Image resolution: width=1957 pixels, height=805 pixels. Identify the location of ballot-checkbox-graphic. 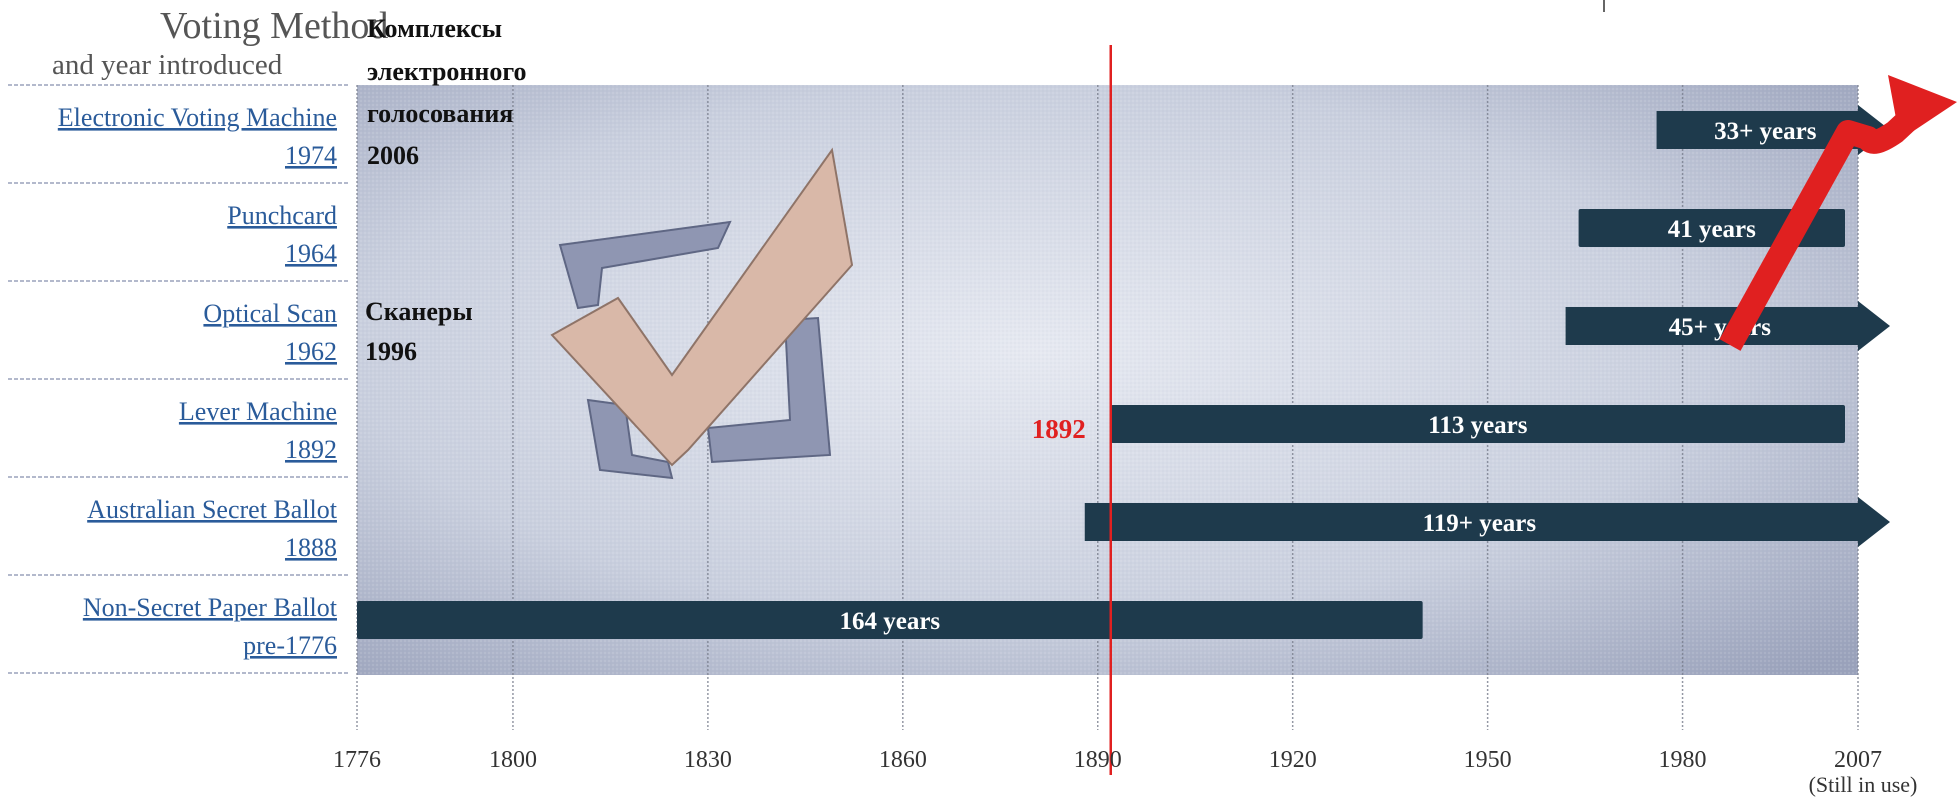
(702, 313).